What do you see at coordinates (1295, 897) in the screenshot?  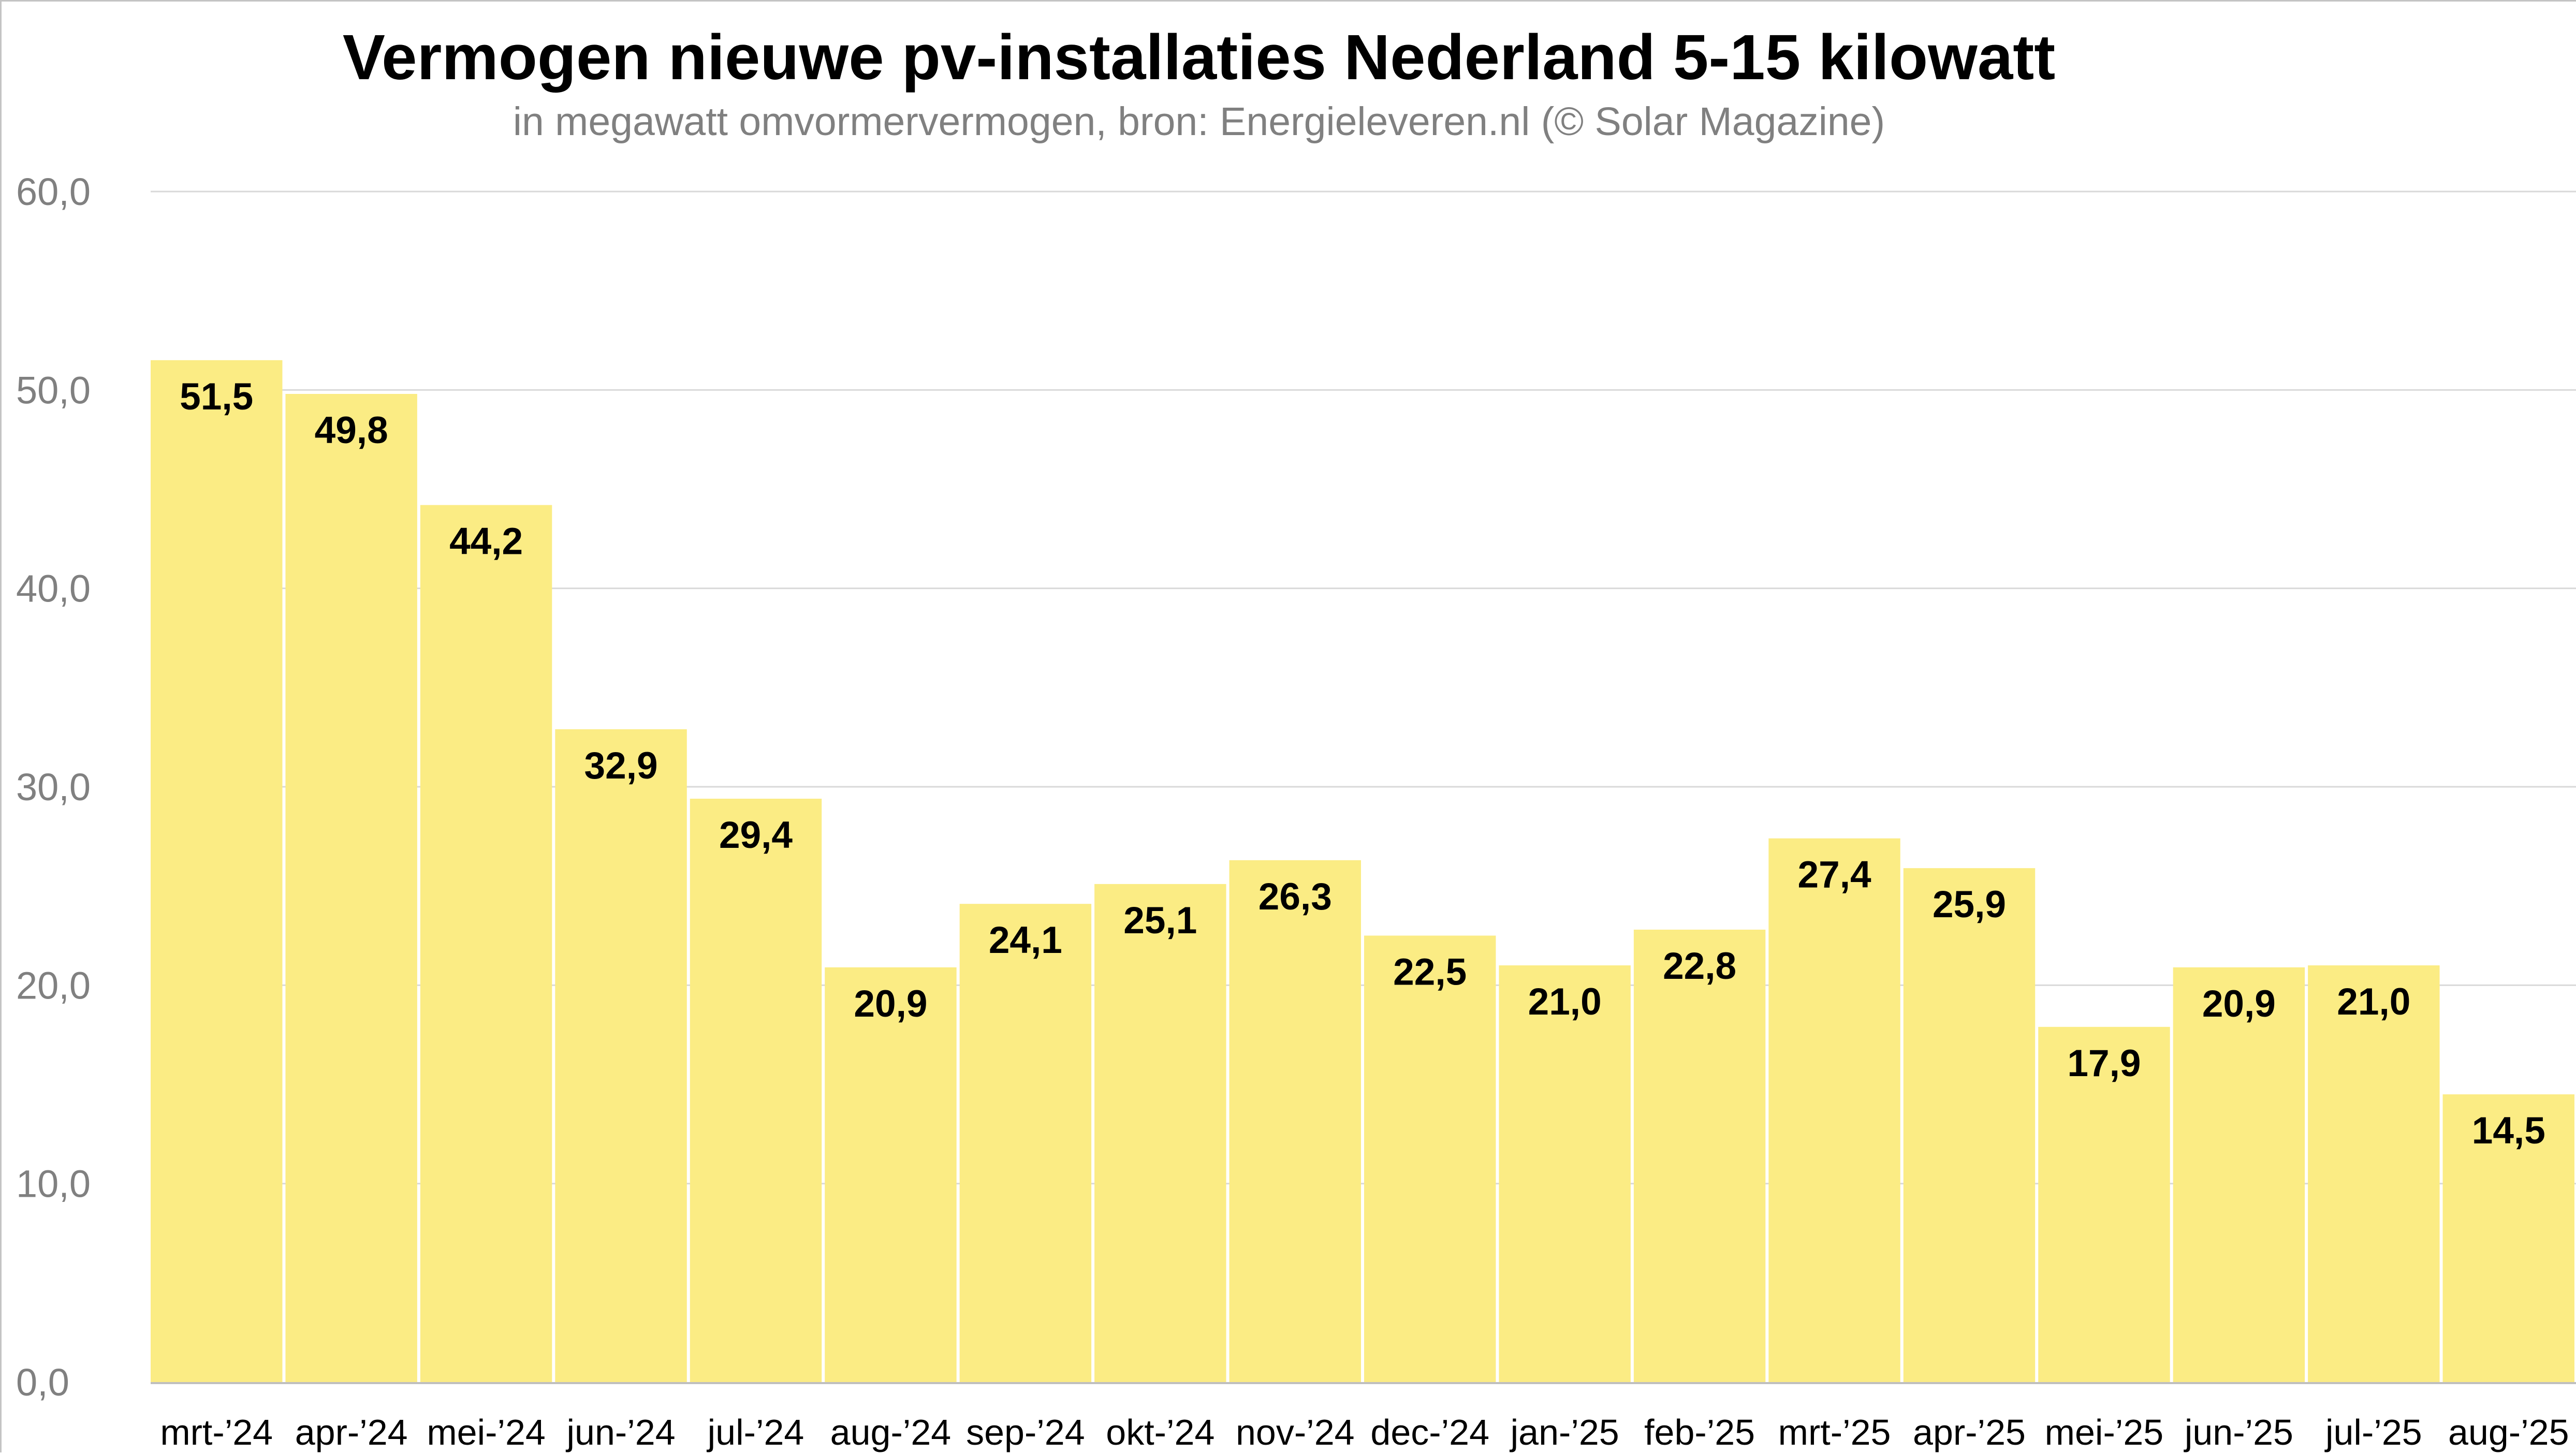 I see `data-label: 26,3` at bounding box center [1295, 897].